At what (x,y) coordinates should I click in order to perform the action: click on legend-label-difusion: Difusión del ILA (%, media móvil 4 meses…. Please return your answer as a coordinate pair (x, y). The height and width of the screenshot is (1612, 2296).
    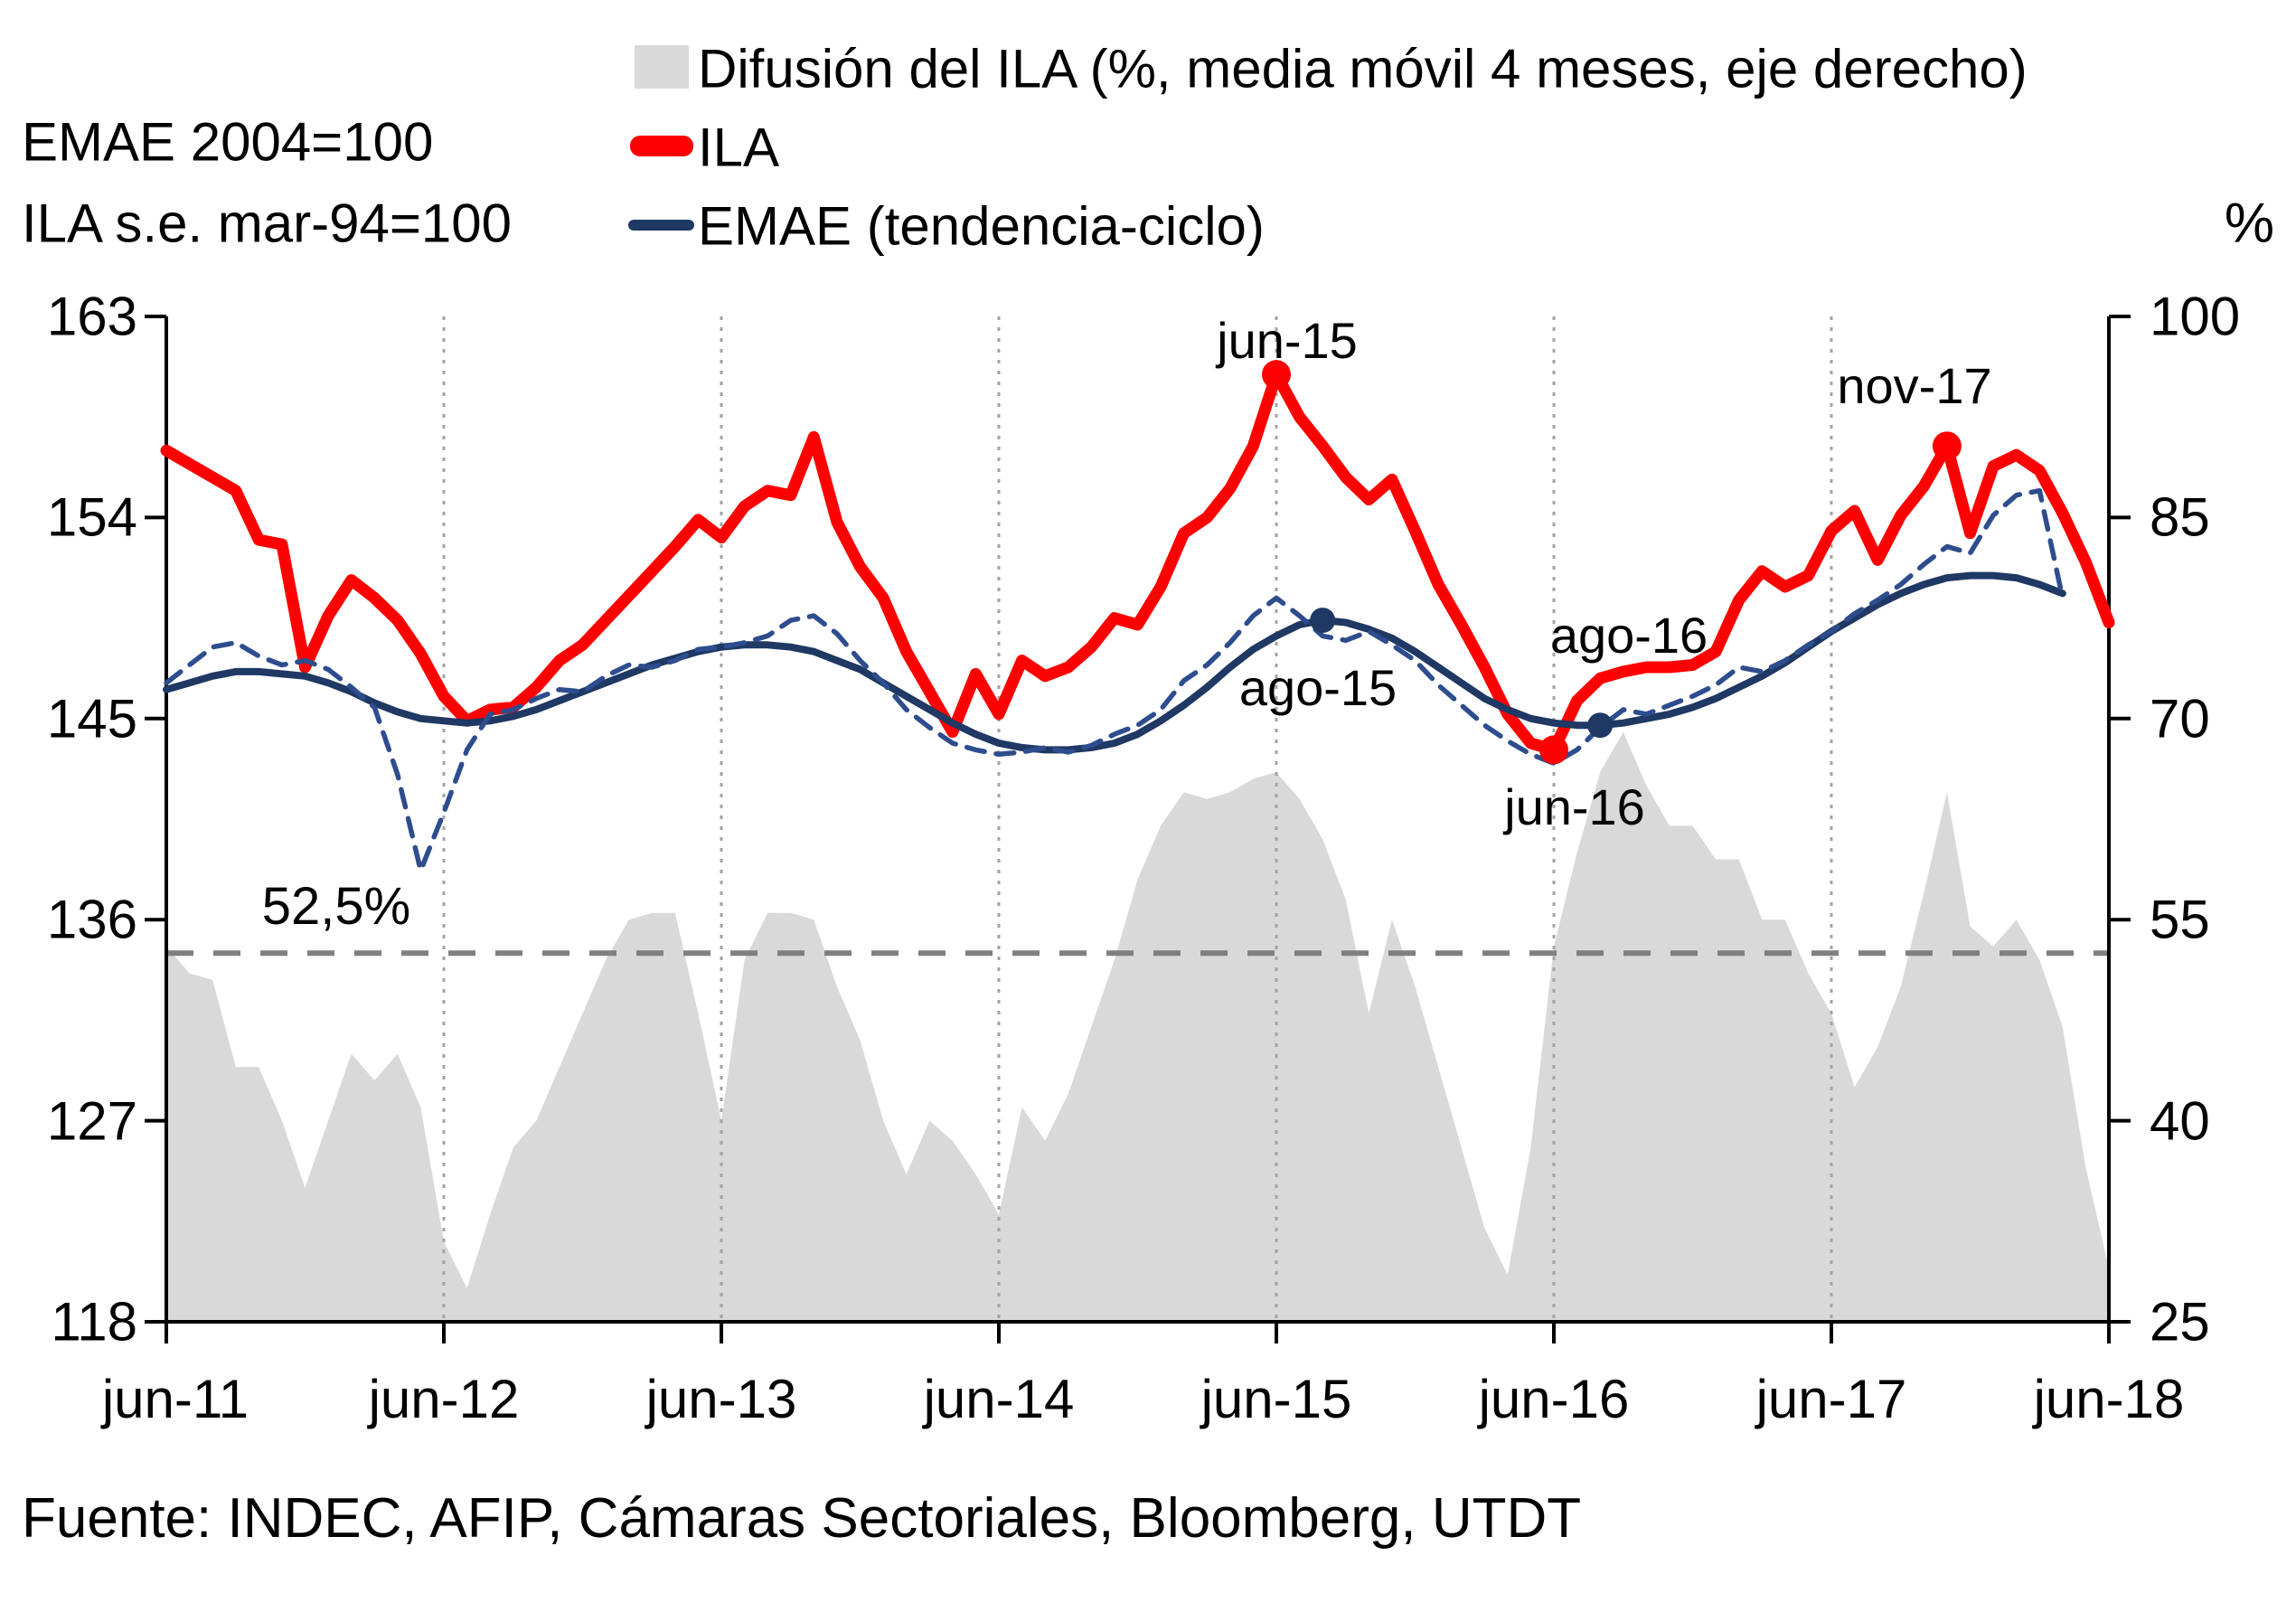
    Looking at the image, I should click on (1363, 69).